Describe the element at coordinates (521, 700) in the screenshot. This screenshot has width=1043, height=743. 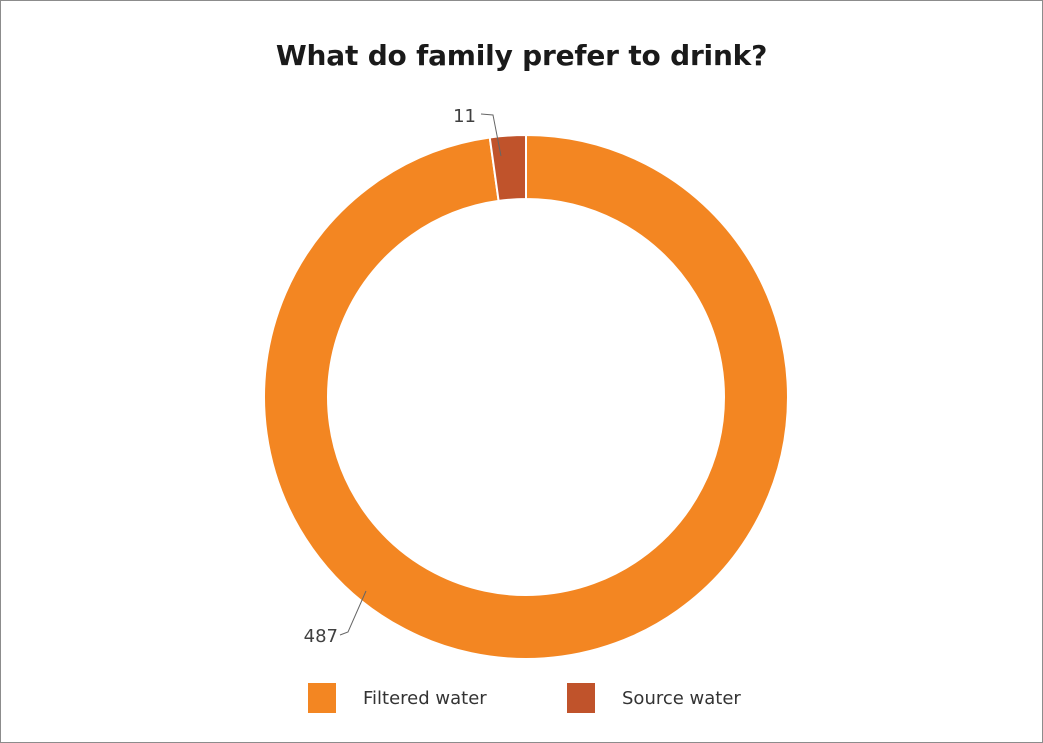
I see `legend: Filtered water Source water` at that location.